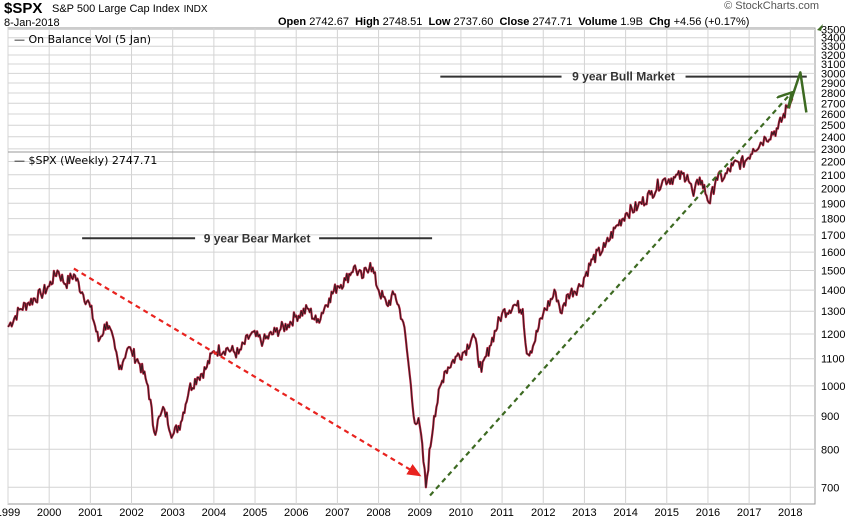 The width and height of the screenshot is (853, 518). I want to click on stockcharts-credit: © StockCharts.com, so click(771, 6).